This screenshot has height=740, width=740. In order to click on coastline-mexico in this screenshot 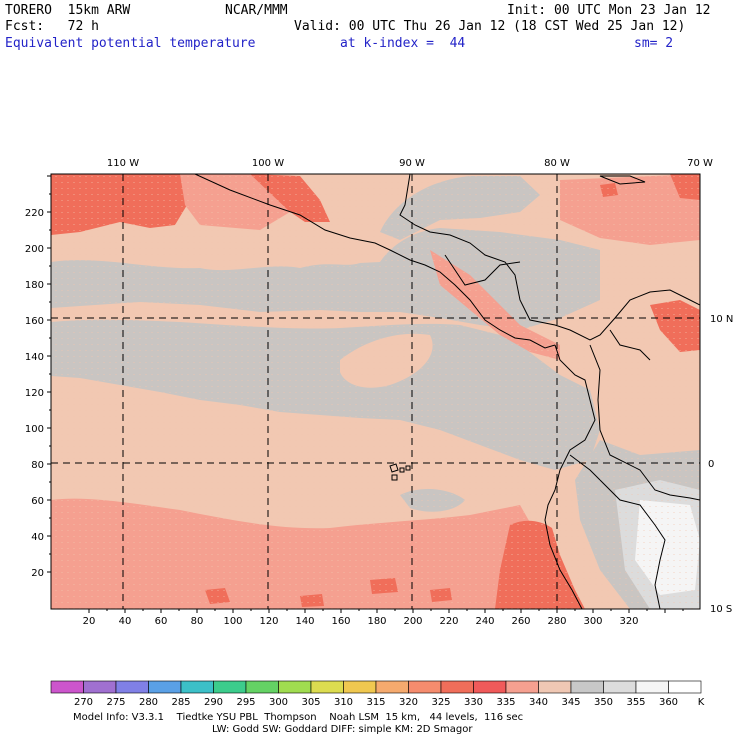, I will do `click(375, 261)`.